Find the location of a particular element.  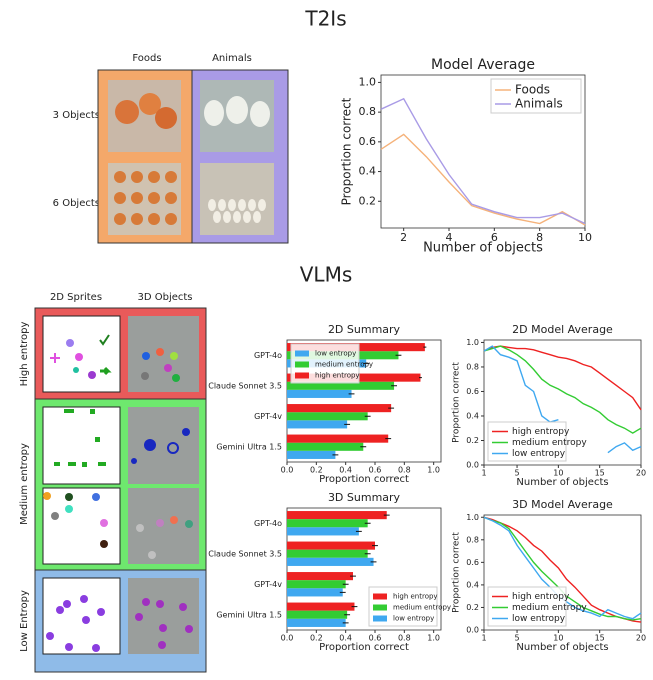

y-tick-label: 0.0 is located at coordinates (472, 630).